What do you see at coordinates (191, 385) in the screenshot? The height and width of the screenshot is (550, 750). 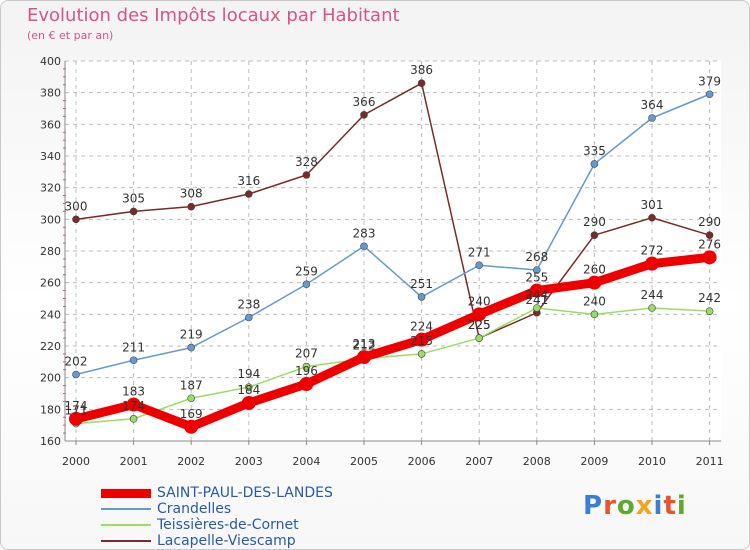 I see `data-label: 187` at bounding box center [191, 385].